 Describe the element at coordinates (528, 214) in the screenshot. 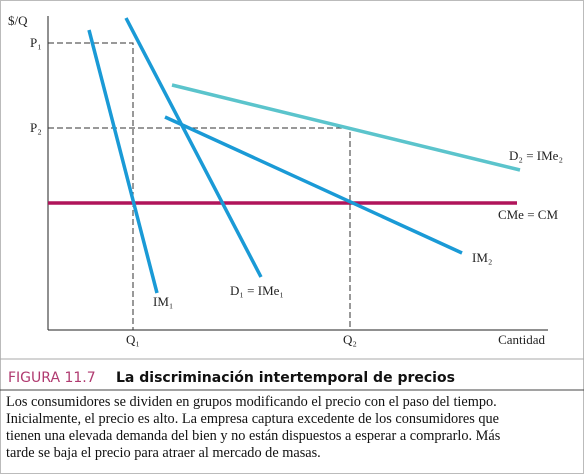

I see `cme-label: CMe = CM` at that location.